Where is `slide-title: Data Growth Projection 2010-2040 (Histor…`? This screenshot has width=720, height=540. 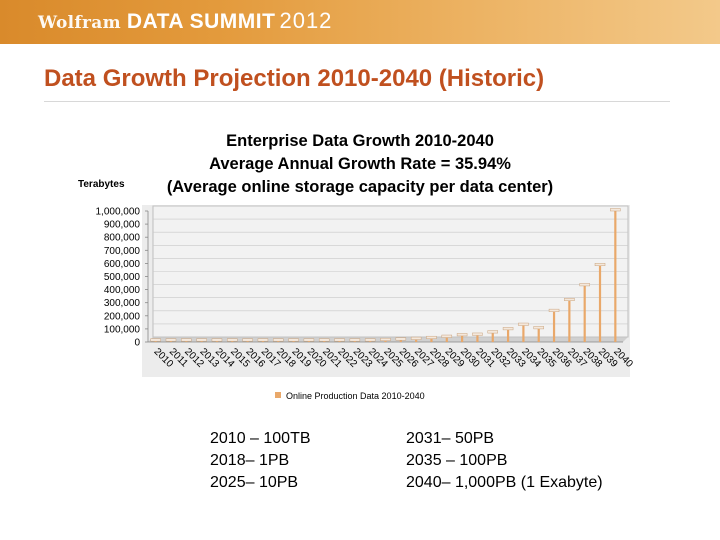
slide-title: Data Growth Projection 2010-2040 (Histor… is located at coordinates (294, 78).